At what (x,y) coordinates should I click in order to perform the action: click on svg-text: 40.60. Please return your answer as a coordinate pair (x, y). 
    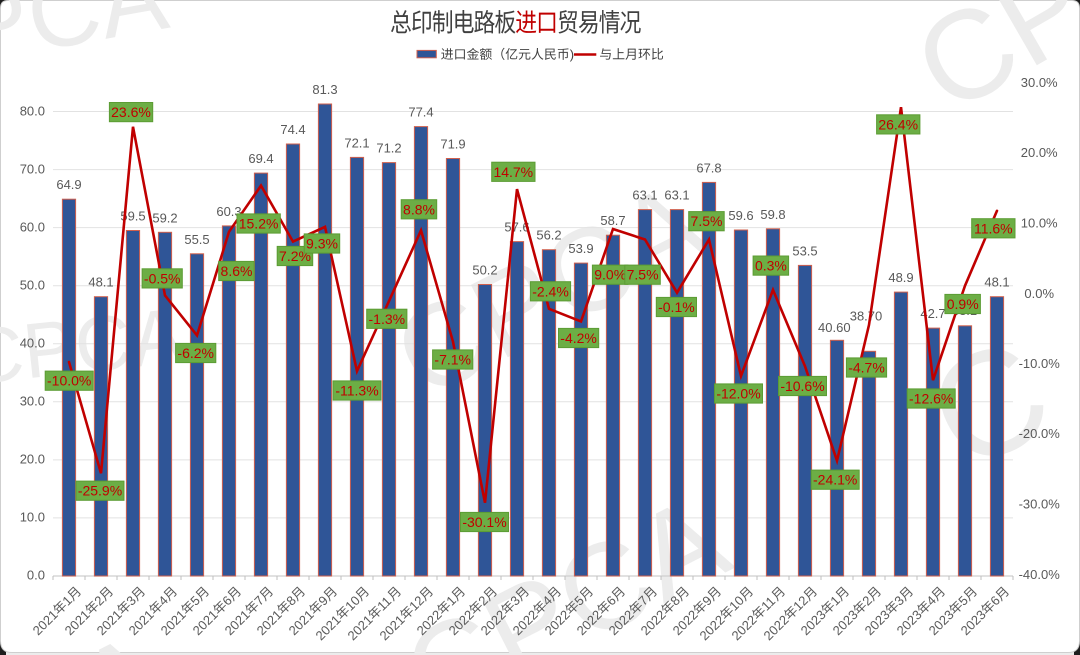
    Looking at the image, I should click on (834, 327).